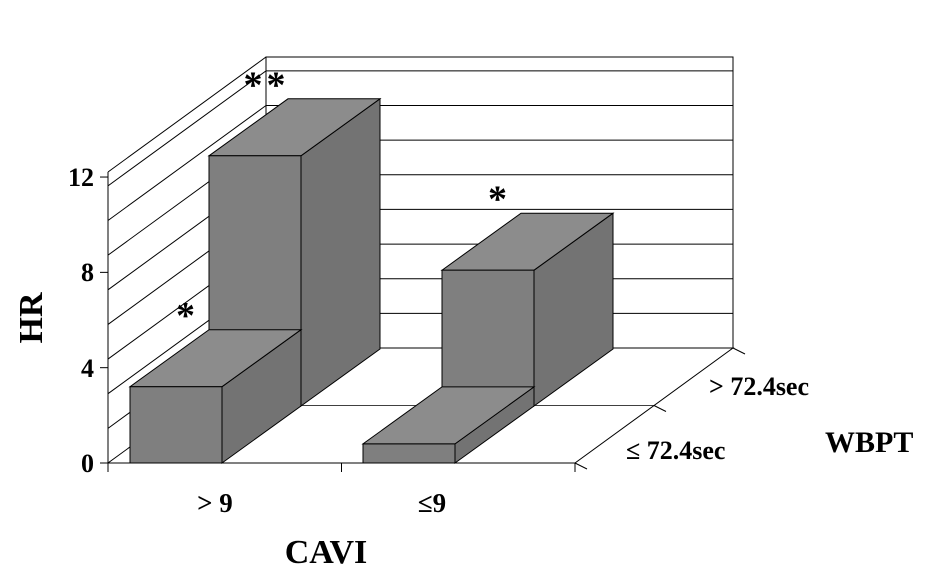 Image resolution: width=945 pixels, height=573 pixels. What do you see at coordinates (326, 552) in the screenshot?
I see `x-axis-label: CAVI` at bounding box center [326, 552].